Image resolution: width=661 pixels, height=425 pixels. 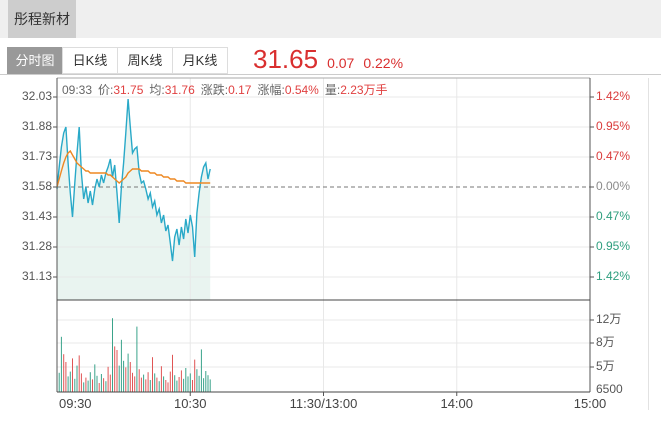 I want to click on price-tick-label: 31.43, so click(x=36, y=216).